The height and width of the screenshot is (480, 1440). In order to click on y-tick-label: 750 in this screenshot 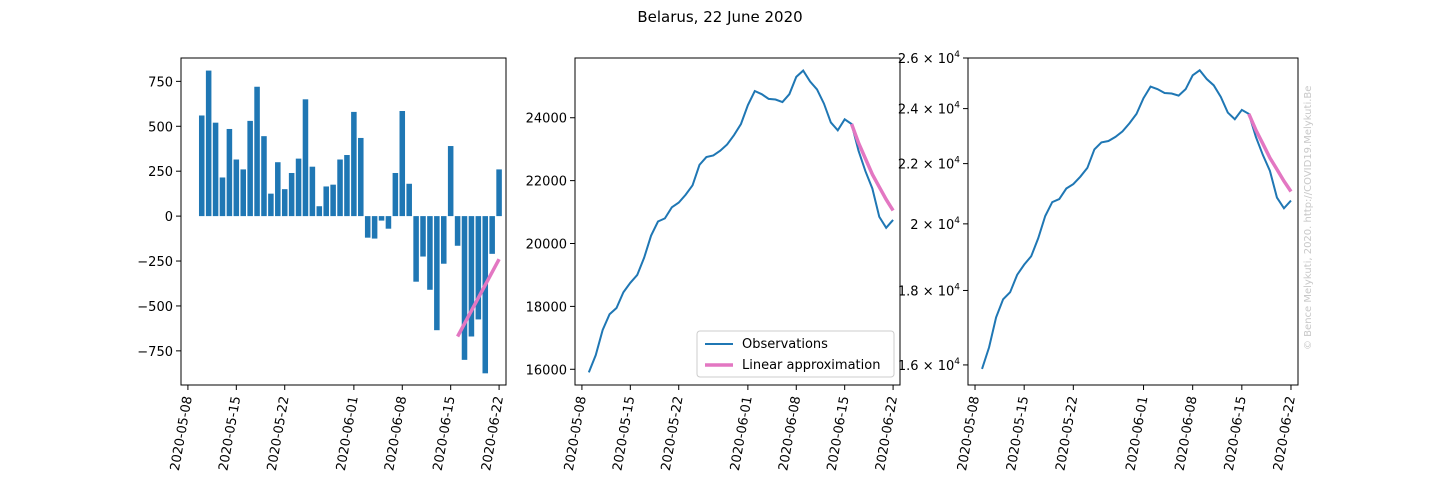, I will do `click(160, 82)`.